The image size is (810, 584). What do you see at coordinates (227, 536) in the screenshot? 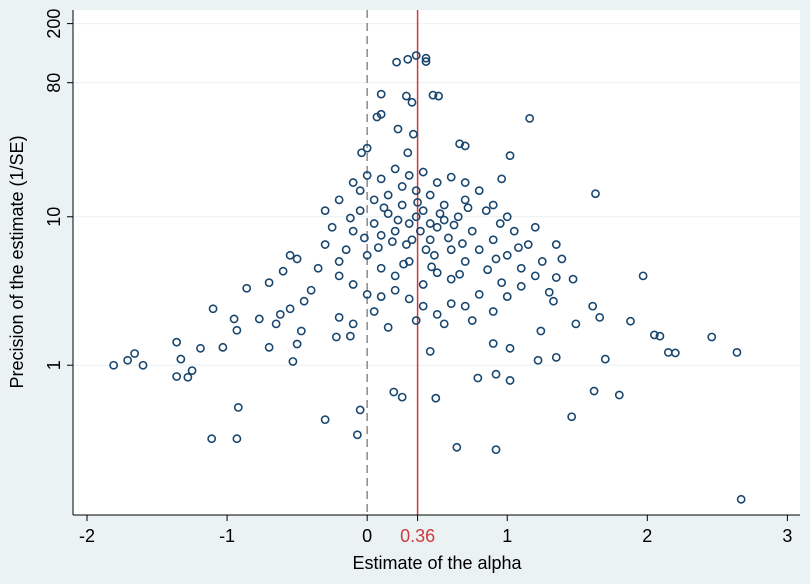
I see `x-tick-label: -1` at bounding box center [227, 536].